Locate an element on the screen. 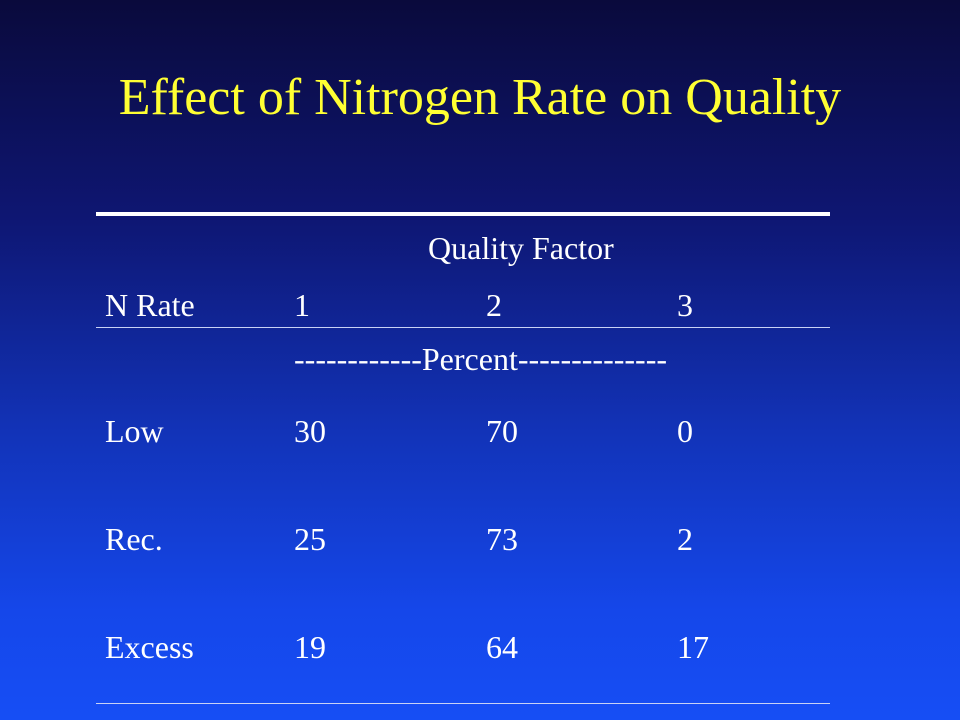 This screenshot has width=960, height=720. table-bottom-divider is located at coordinates (463, 703).